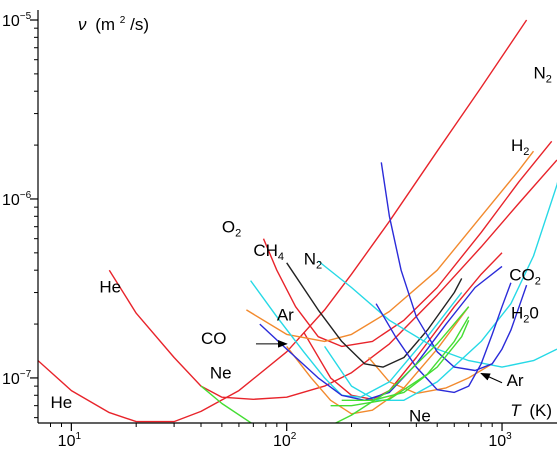  I want to click on curve-label: CO, so click(214, 338).